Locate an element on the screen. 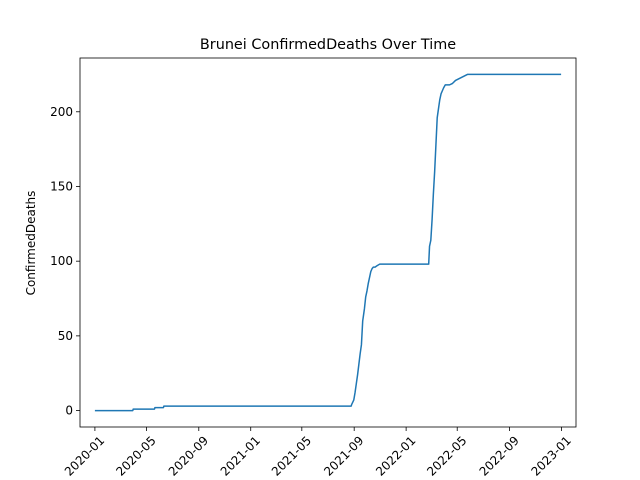 The image size is (640, 480). y-axis: 0 50 100 150 200 is located at coordinates (65, 261).